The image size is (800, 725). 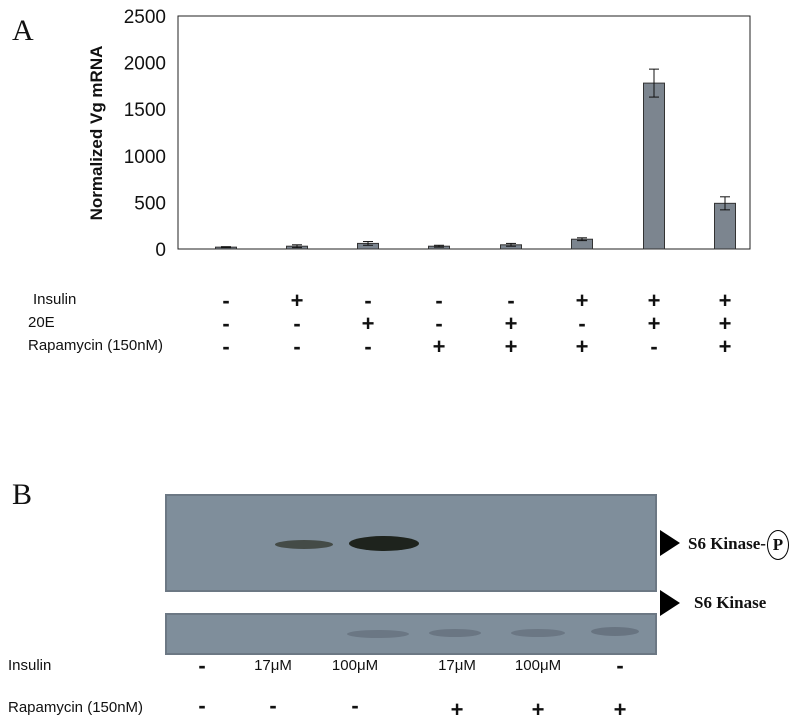 I want to click on y-tick-label: 2000, so click(x=145, y=64).